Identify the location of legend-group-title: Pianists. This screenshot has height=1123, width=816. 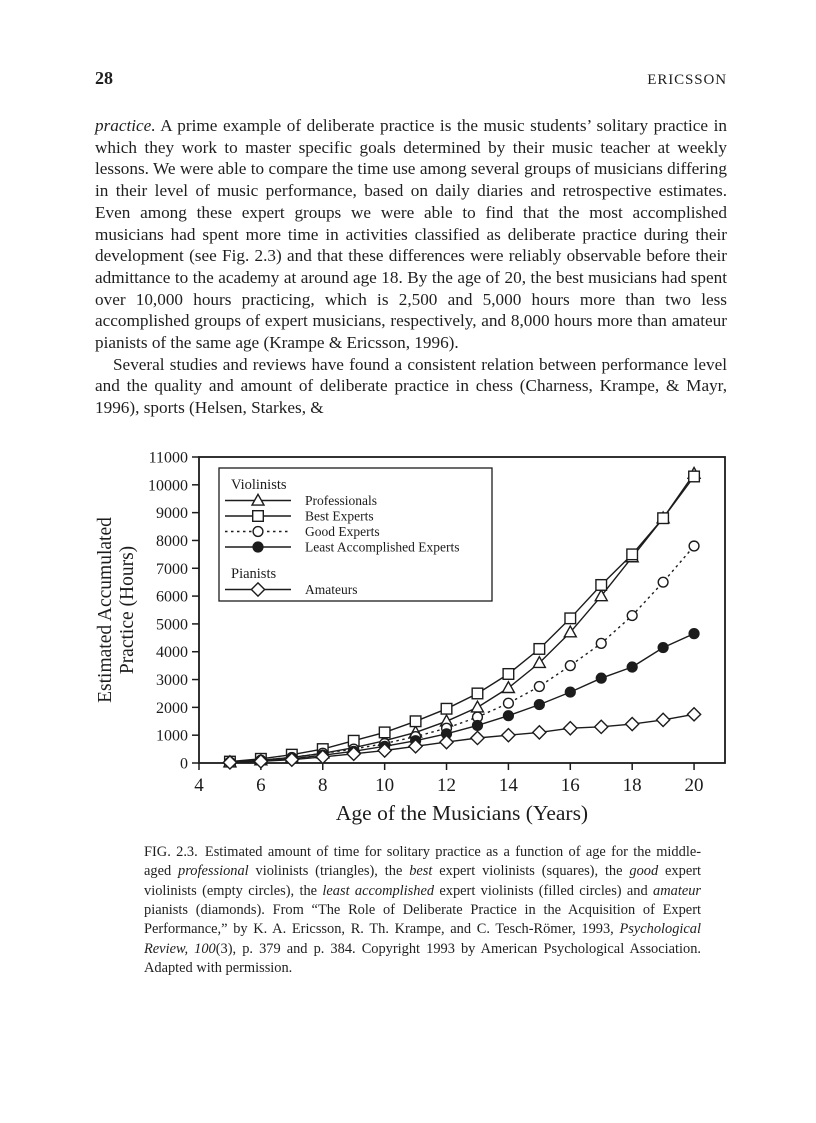
(253, 574).